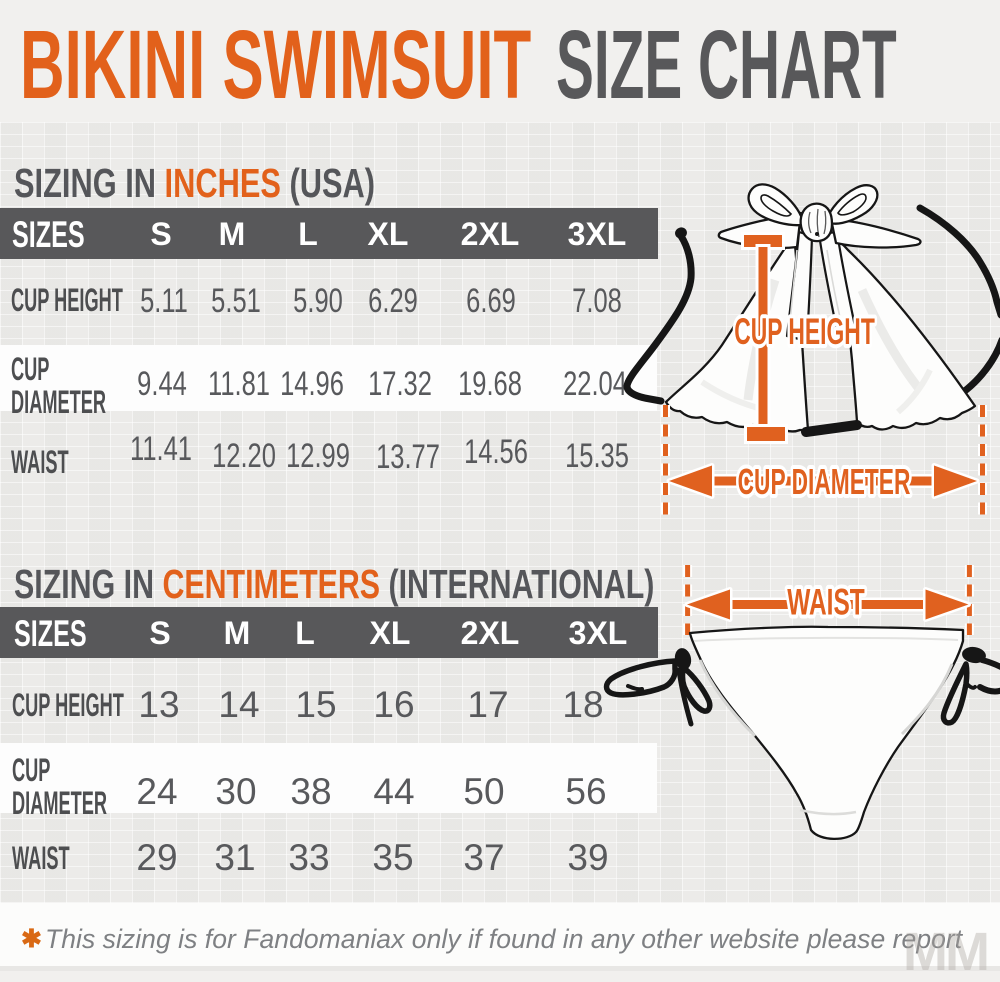  What do you see at coordinates (804, 331) in the screenshot?
I see `svg-text: CUP HEIGHT` at bounding box center [804, 331].